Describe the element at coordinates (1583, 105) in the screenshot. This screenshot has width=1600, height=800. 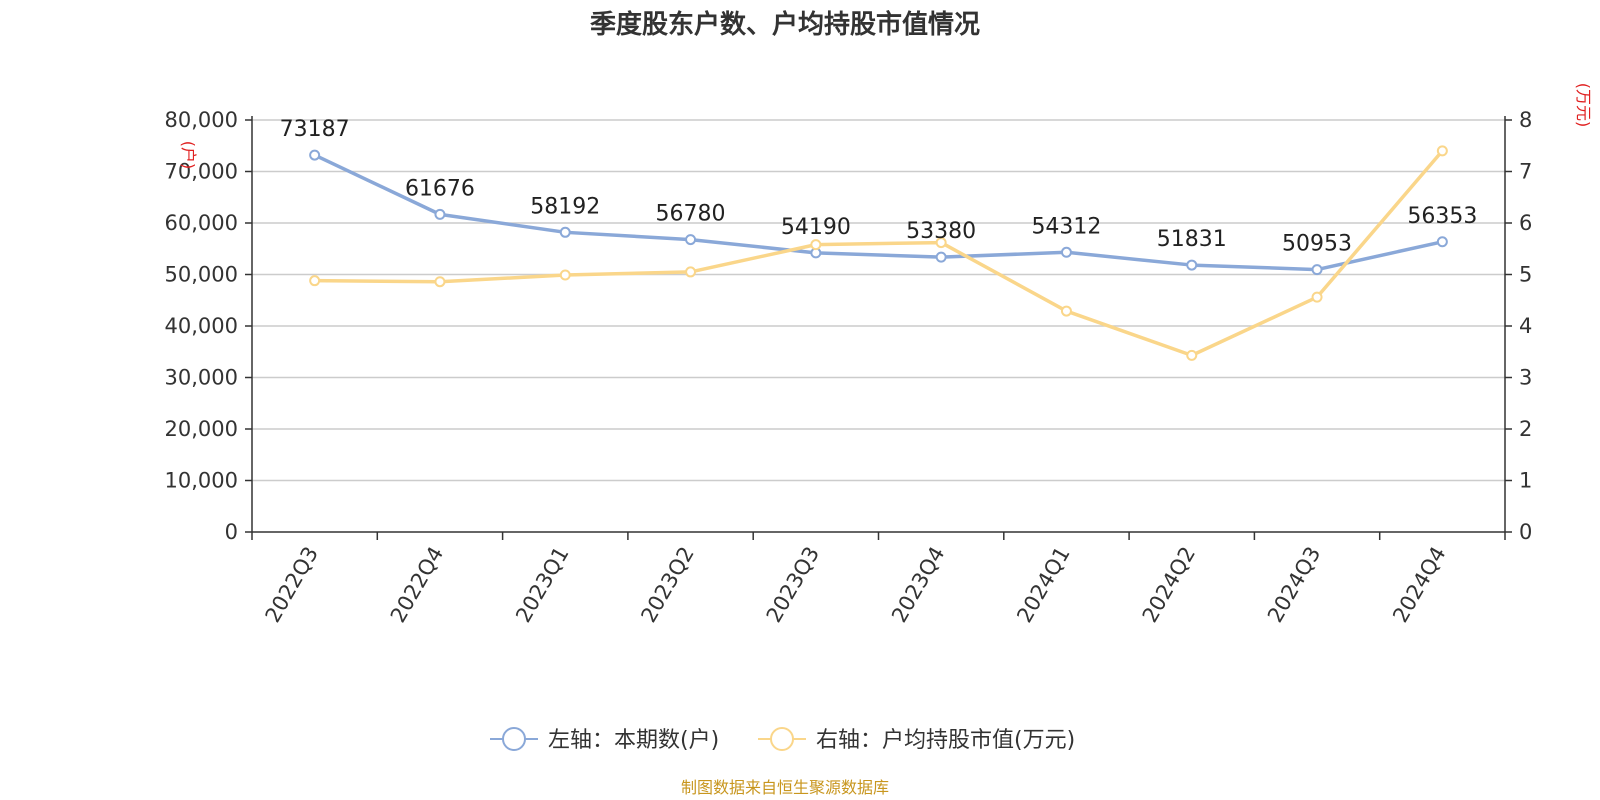
I see `right-axis-unit: (万元)` at that location.